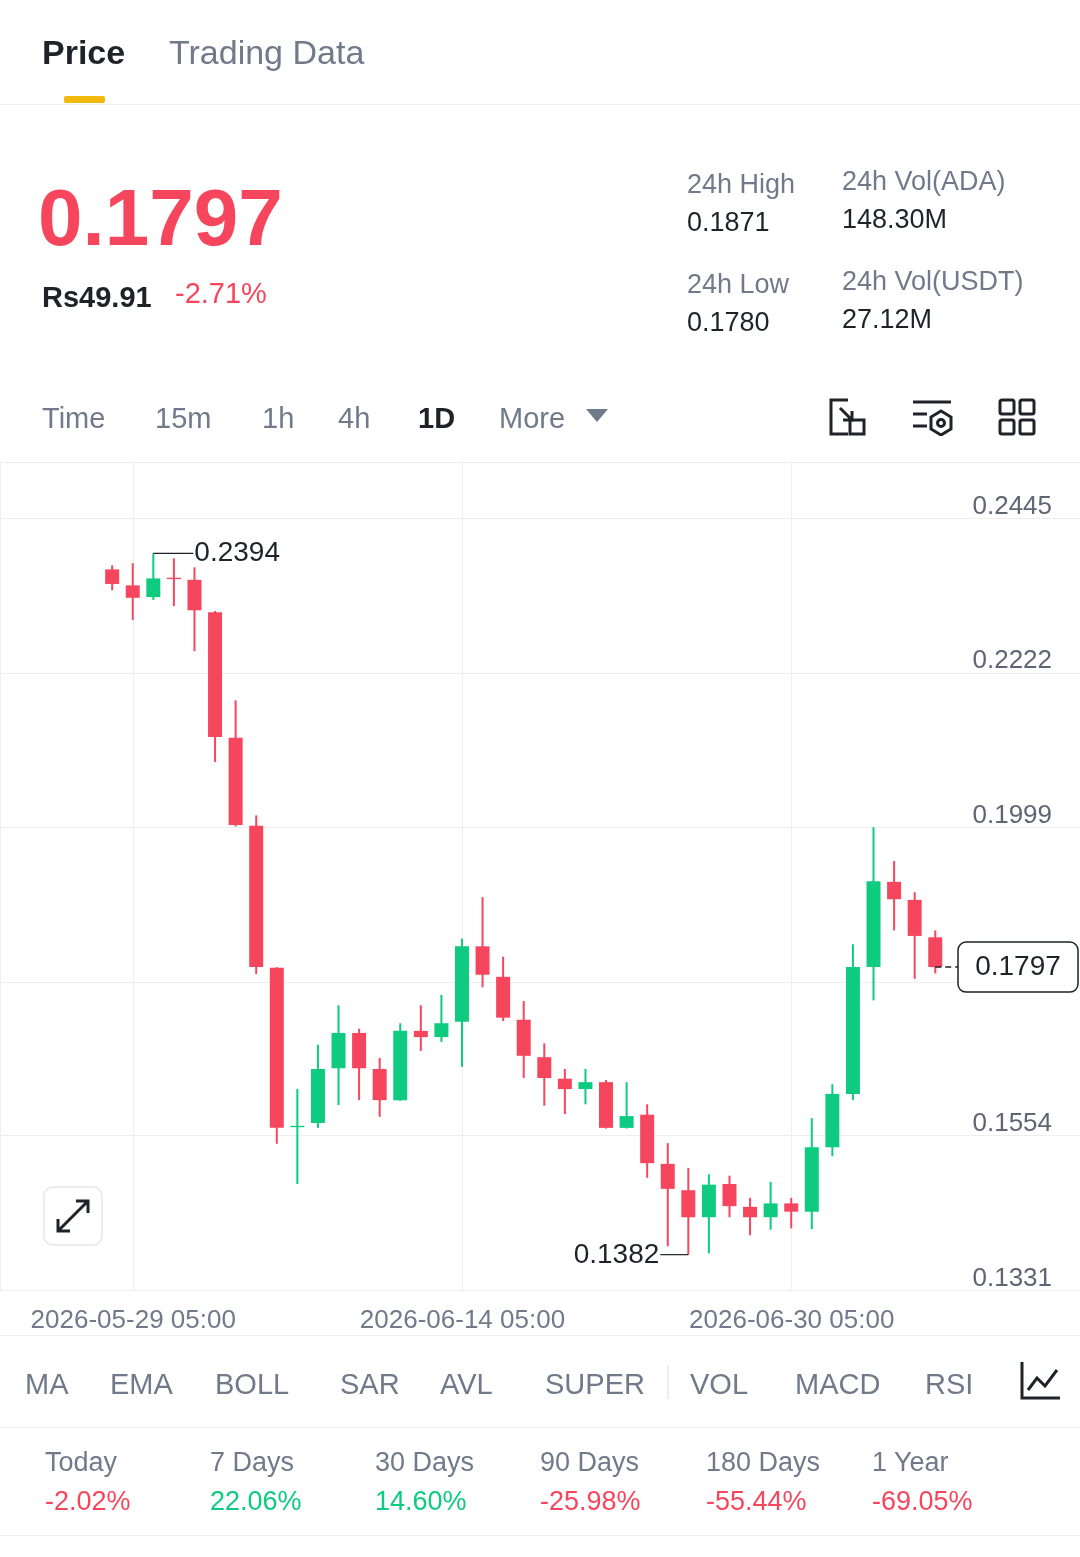 This screenshot has height=1557, width=1080. I want to click on y-tick-label: 0.1331, so click(1012, 1276).